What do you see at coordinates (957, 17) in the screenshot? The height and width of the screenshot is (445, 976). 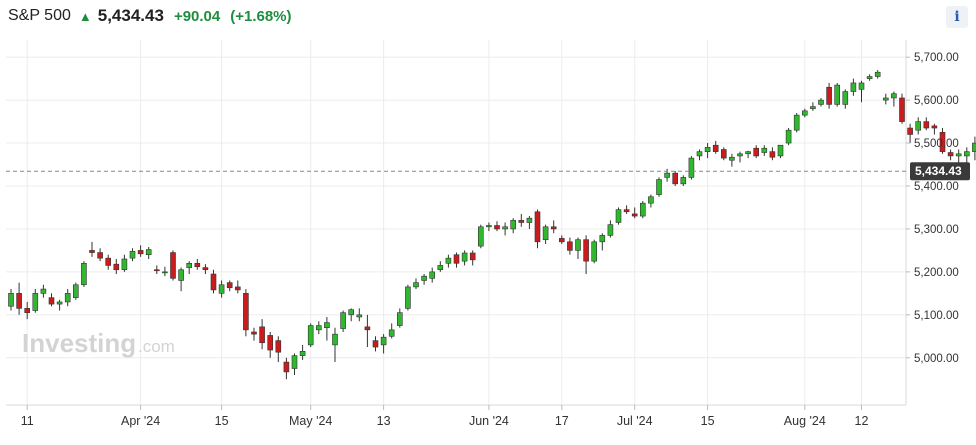 I see `info-button: i` at bounding box center [957, 17].